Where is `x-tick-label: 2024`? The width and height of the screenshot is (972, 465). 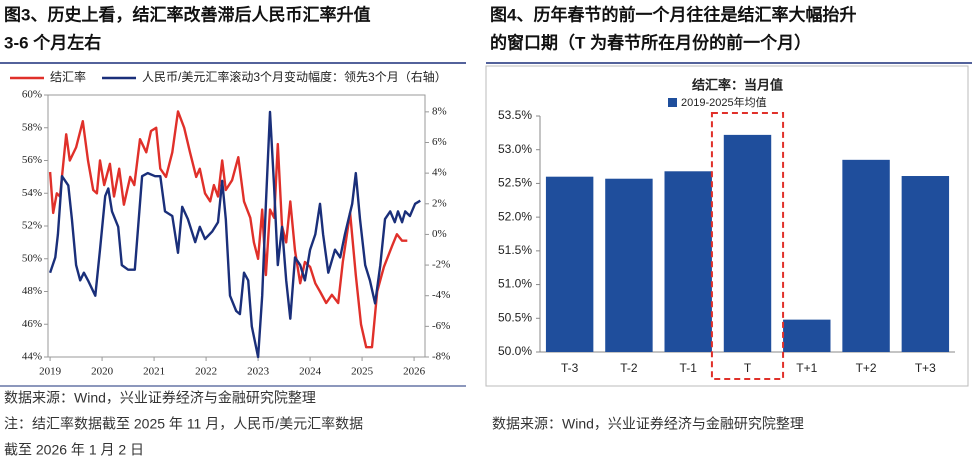 x-tick-label: 2024 is located at coordinates (310, 372).